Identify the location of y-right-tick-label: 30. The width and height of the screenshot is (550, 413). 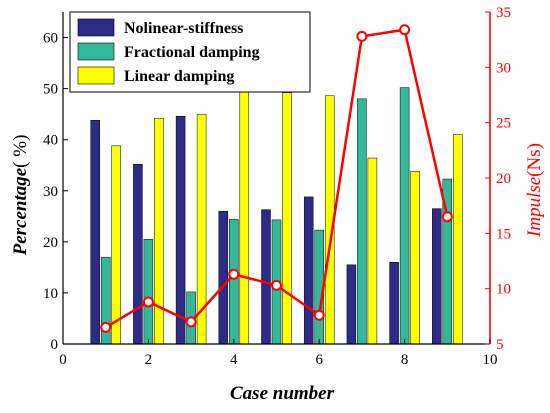
(503, 68).